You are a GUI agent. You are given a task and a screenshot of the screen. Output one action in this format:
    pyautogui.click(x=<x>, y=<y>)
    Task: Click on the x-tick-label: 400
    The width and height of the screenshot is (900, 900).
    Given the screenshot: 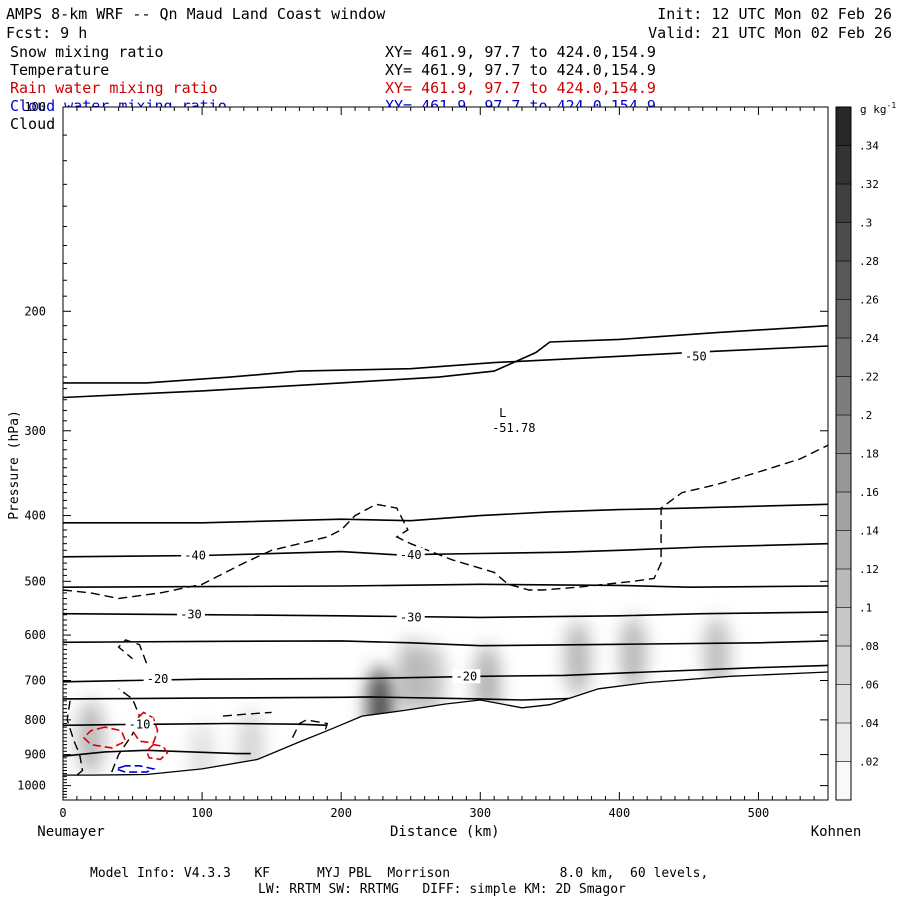 What is the action you would take?
    pyautogui.click(x=620, y=813)
    